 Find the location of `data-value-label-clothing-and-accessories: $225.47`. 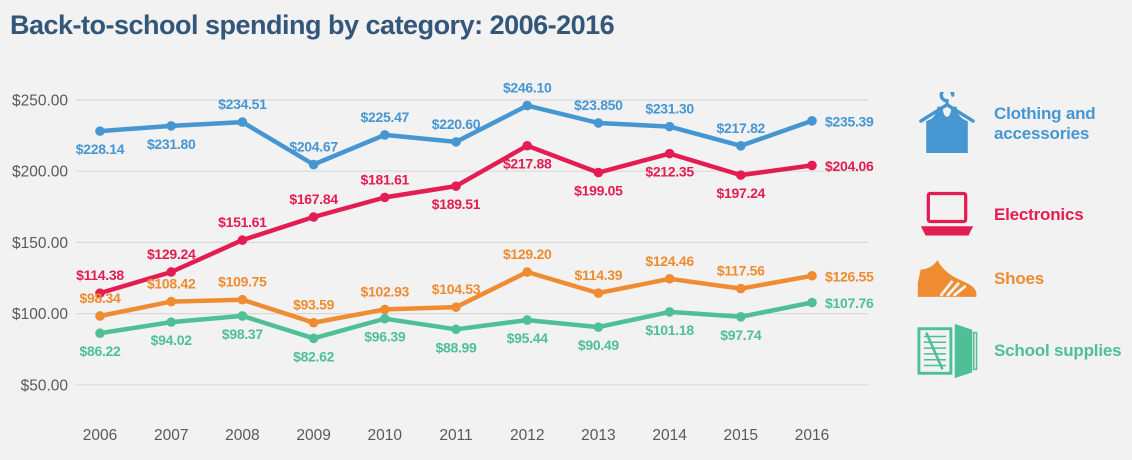

data-value-label-clothing-and-accessories: $225.47 is located at coordinates (385, 117).